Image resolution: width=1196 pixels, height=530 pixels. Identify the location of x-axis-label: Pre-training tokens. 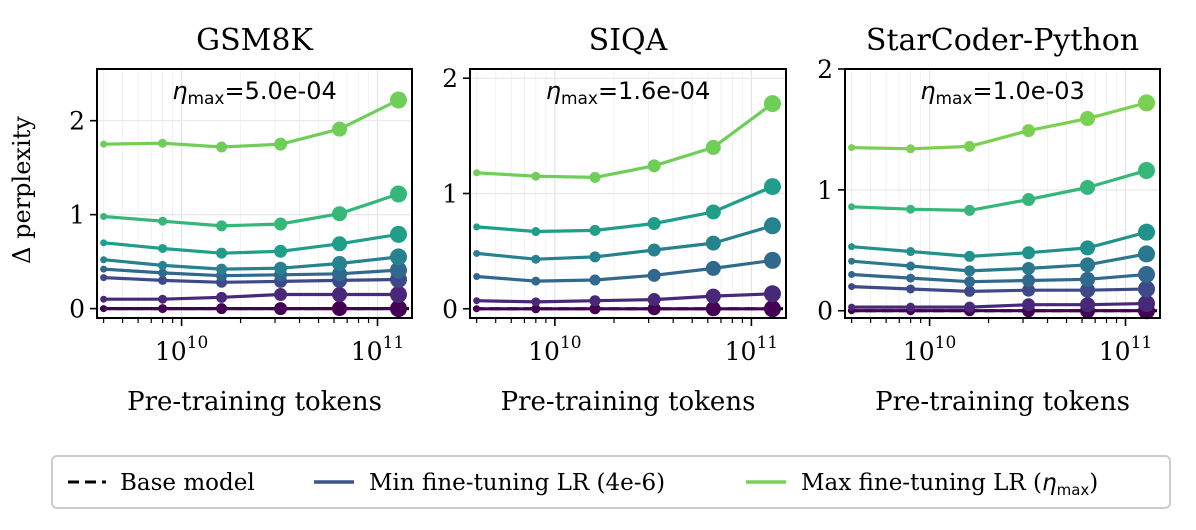
(254, 402).